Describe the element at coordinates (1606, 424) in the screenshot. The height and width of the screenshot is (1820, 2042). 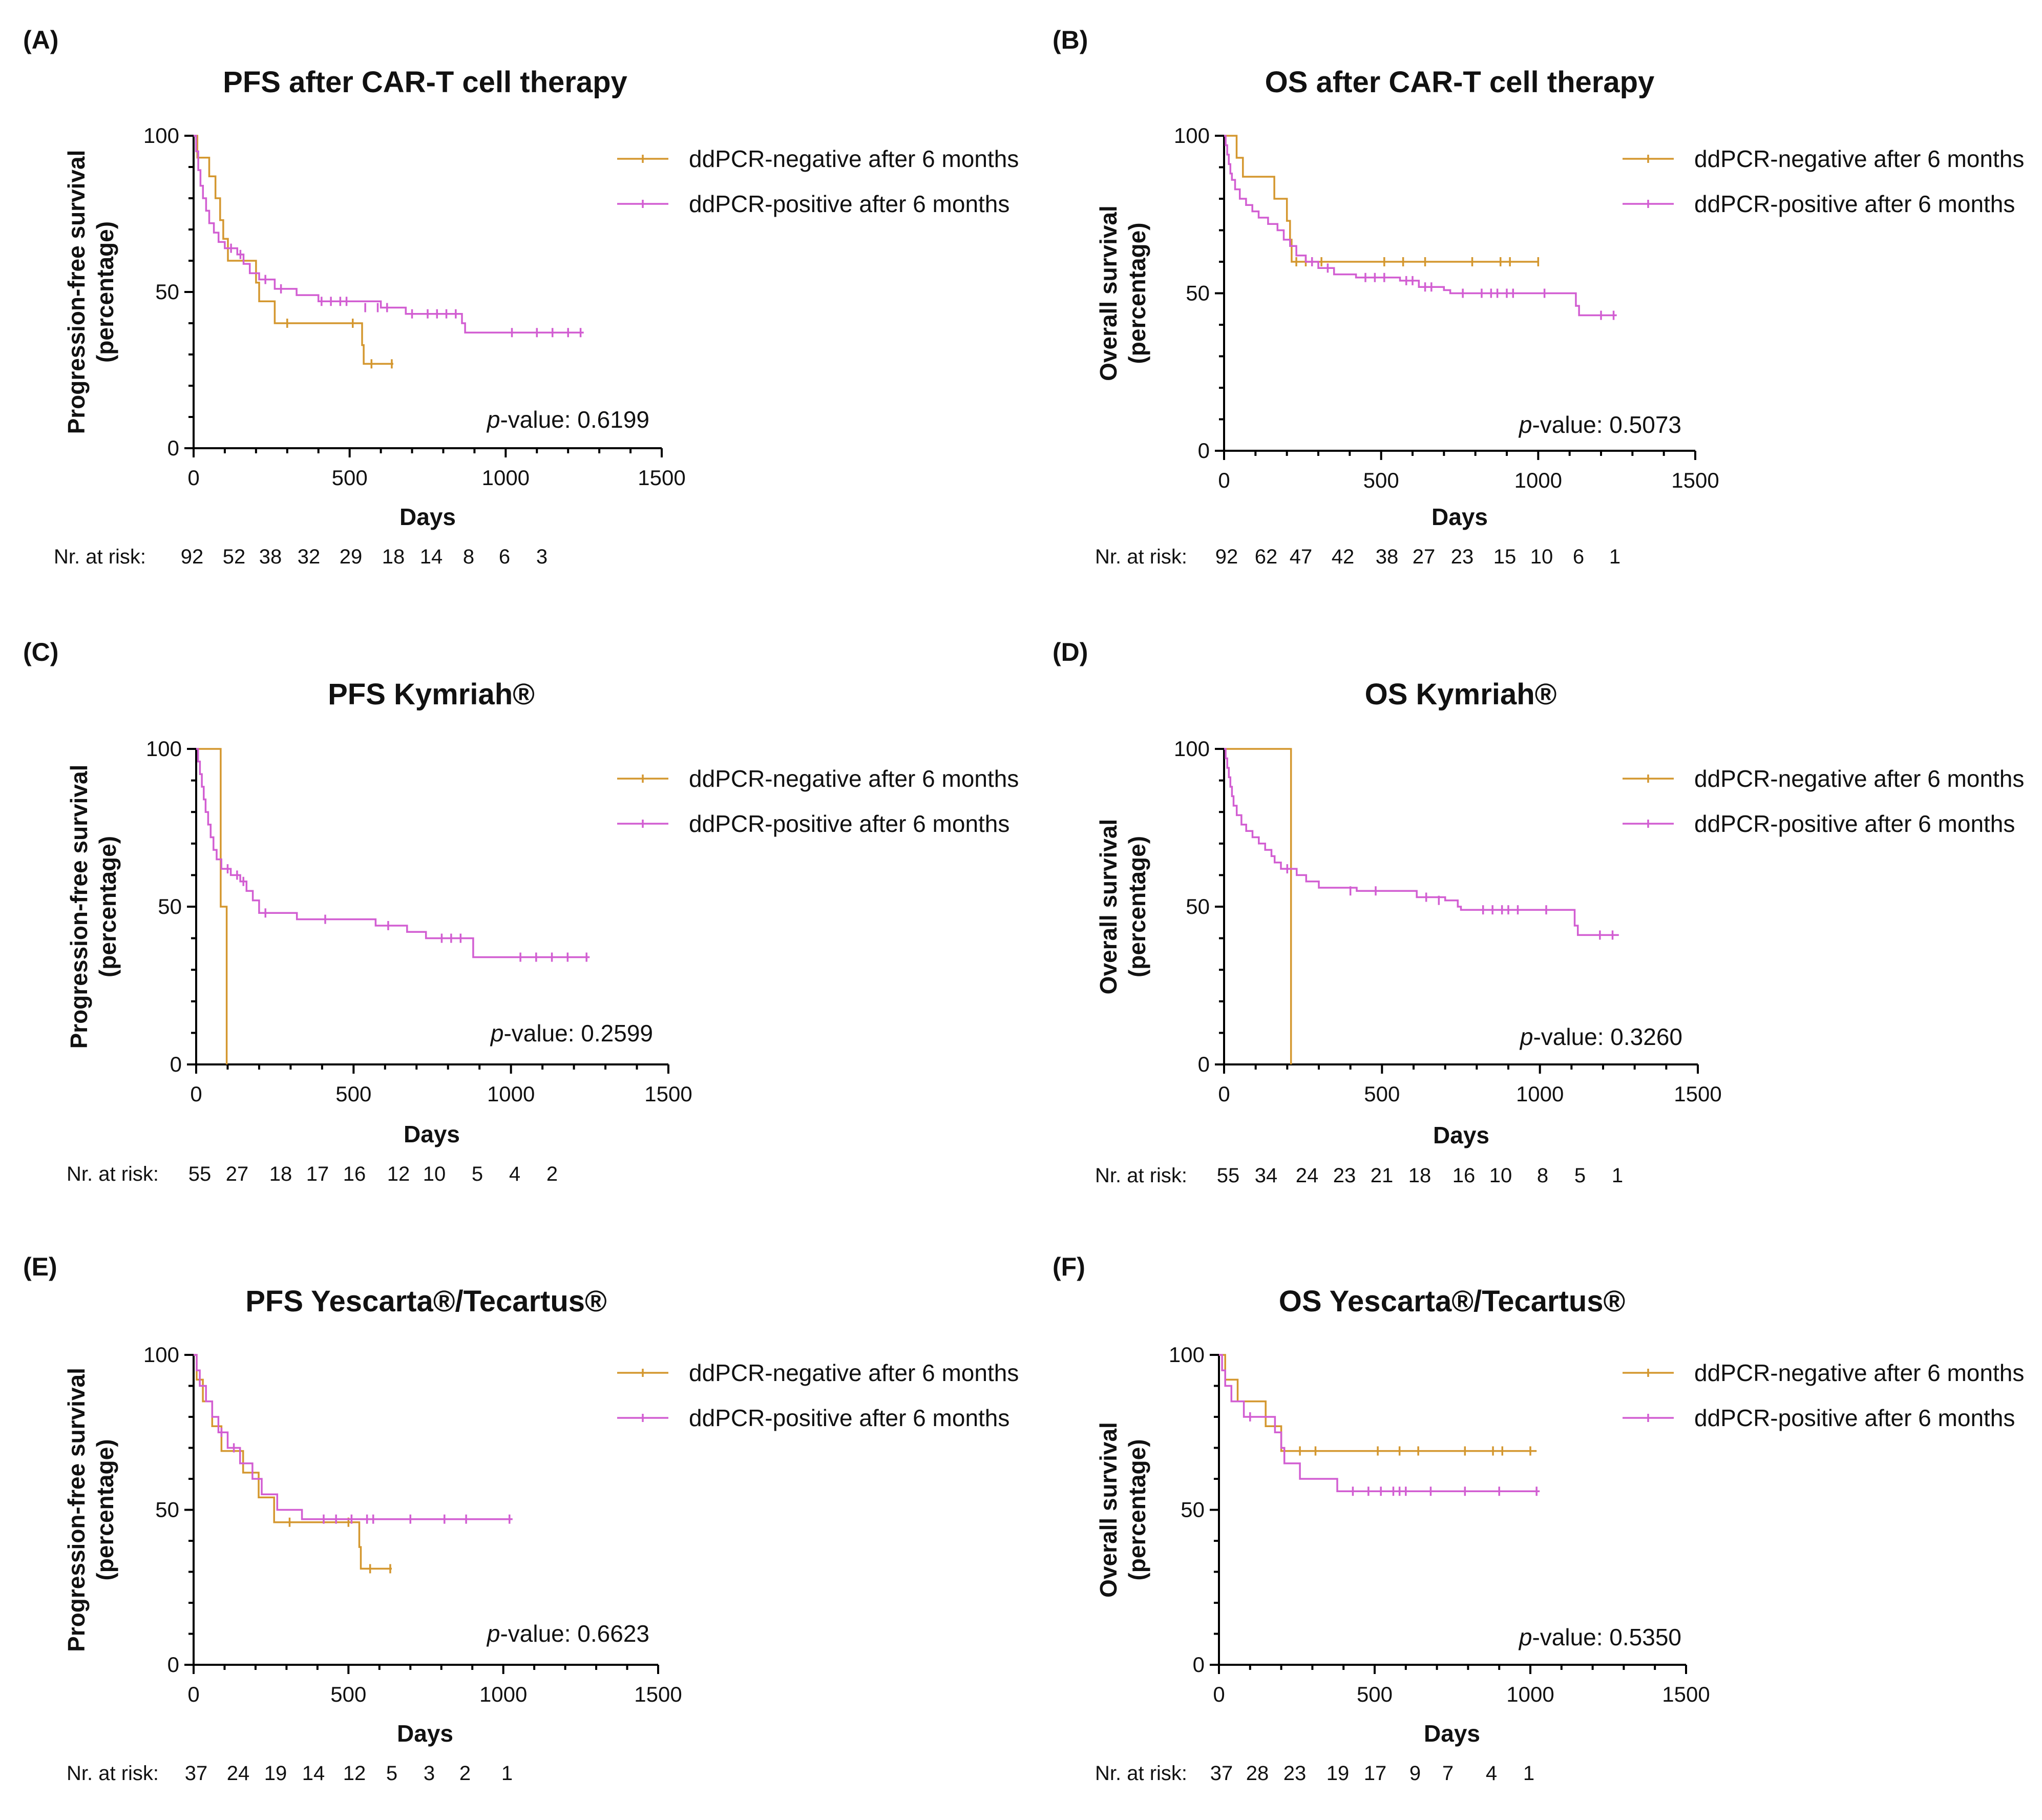
I see `p-value-text: -value: 0.5073` at that location.